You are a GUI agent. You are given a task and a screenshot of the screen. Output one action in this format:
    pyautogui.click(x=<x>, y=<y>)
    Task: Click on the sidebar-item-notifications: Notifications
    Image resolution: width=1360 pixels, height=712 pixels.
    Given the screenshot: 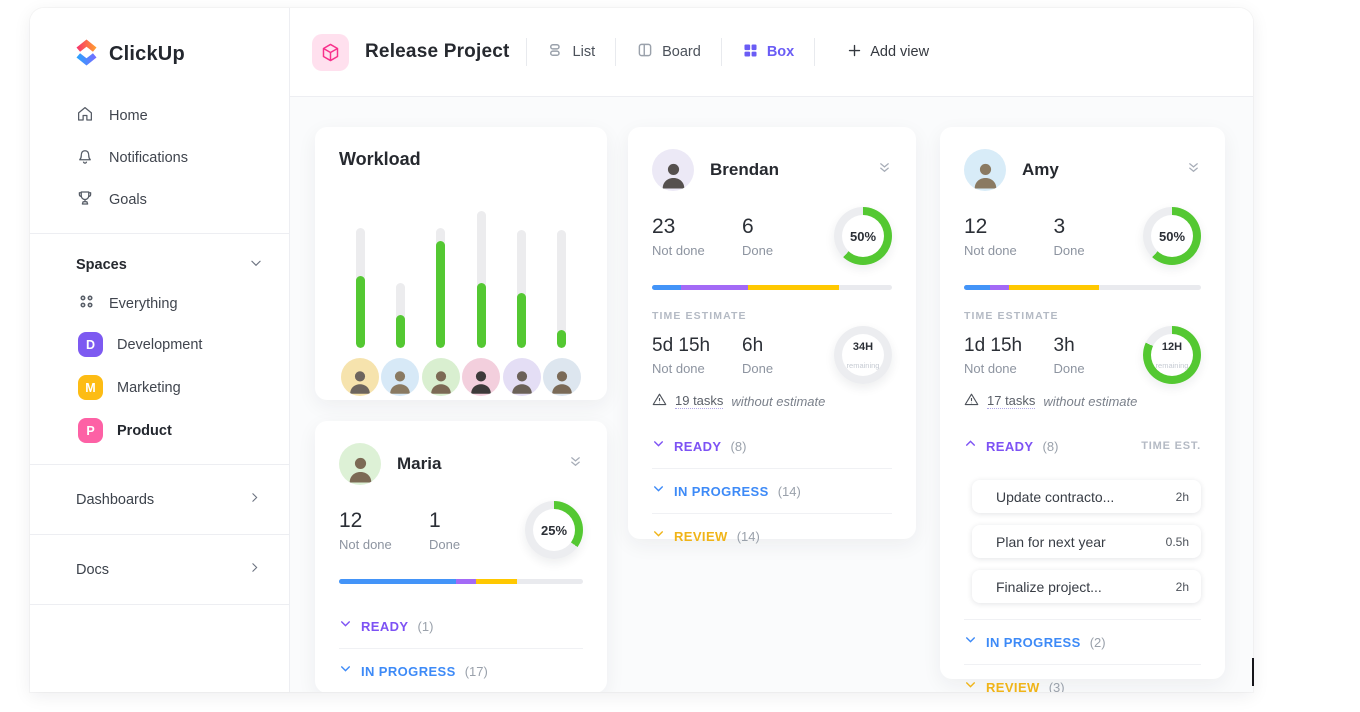 What is the action you would take?
    pyautogui.click(x=159, y=158)
    